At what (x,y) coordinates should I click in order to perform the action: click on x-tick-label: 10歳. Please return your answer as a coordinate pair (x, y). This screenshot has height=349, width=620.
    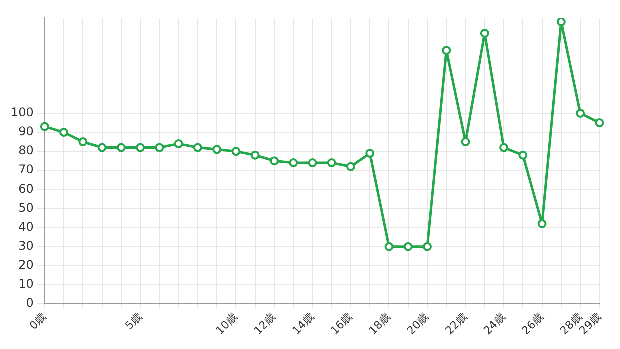
    Looking at the image, I should click on (226, 324).